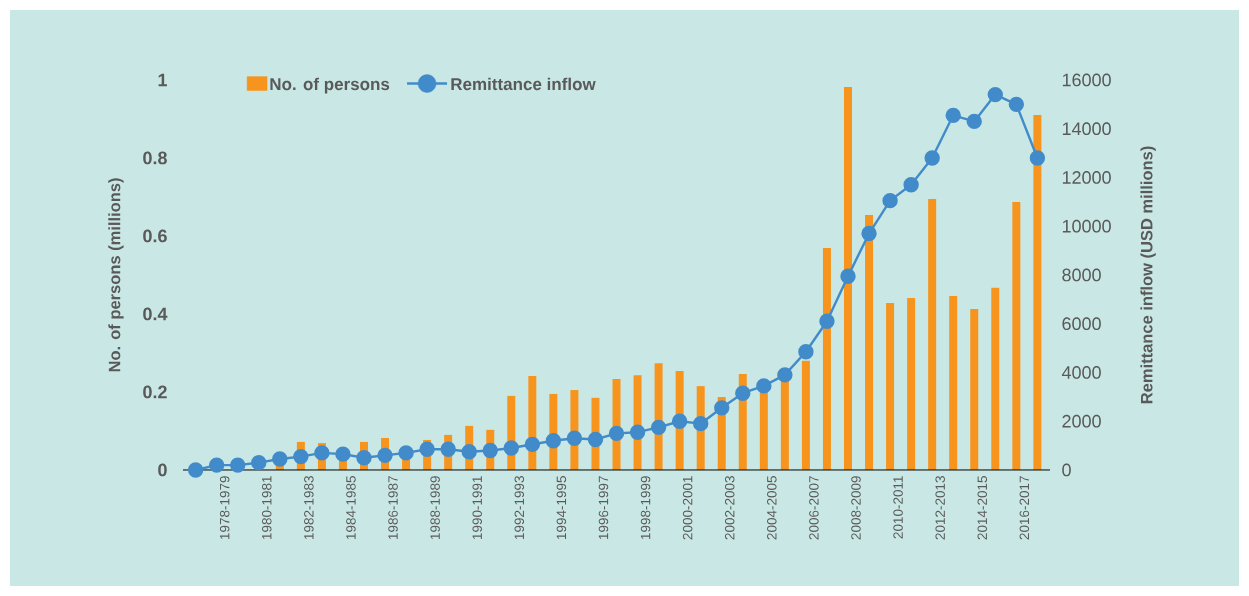  What do you see at coordinates (687, 508) in the screenshot?
I see `x-tick-label: 2000-2001` at bounding box center [687, 508].